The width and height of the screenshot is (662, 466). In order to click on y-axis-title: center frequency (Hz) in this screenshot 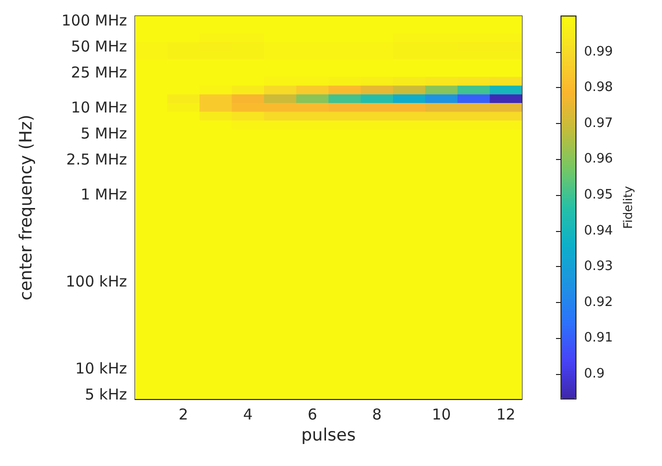, I will do `click(26, 207)`.